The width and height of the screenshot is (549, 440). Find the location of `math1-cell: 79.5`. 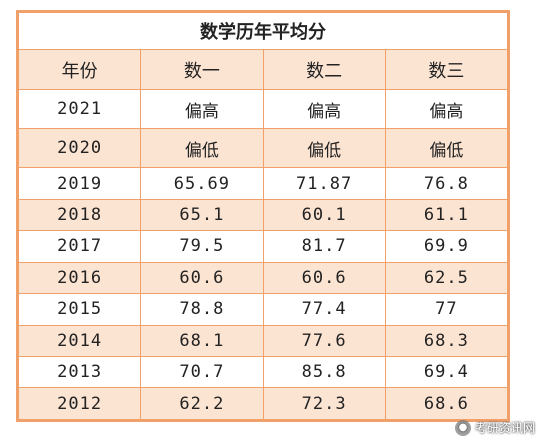

math1-cell: 79.5 is located at coordinates (202, 246).